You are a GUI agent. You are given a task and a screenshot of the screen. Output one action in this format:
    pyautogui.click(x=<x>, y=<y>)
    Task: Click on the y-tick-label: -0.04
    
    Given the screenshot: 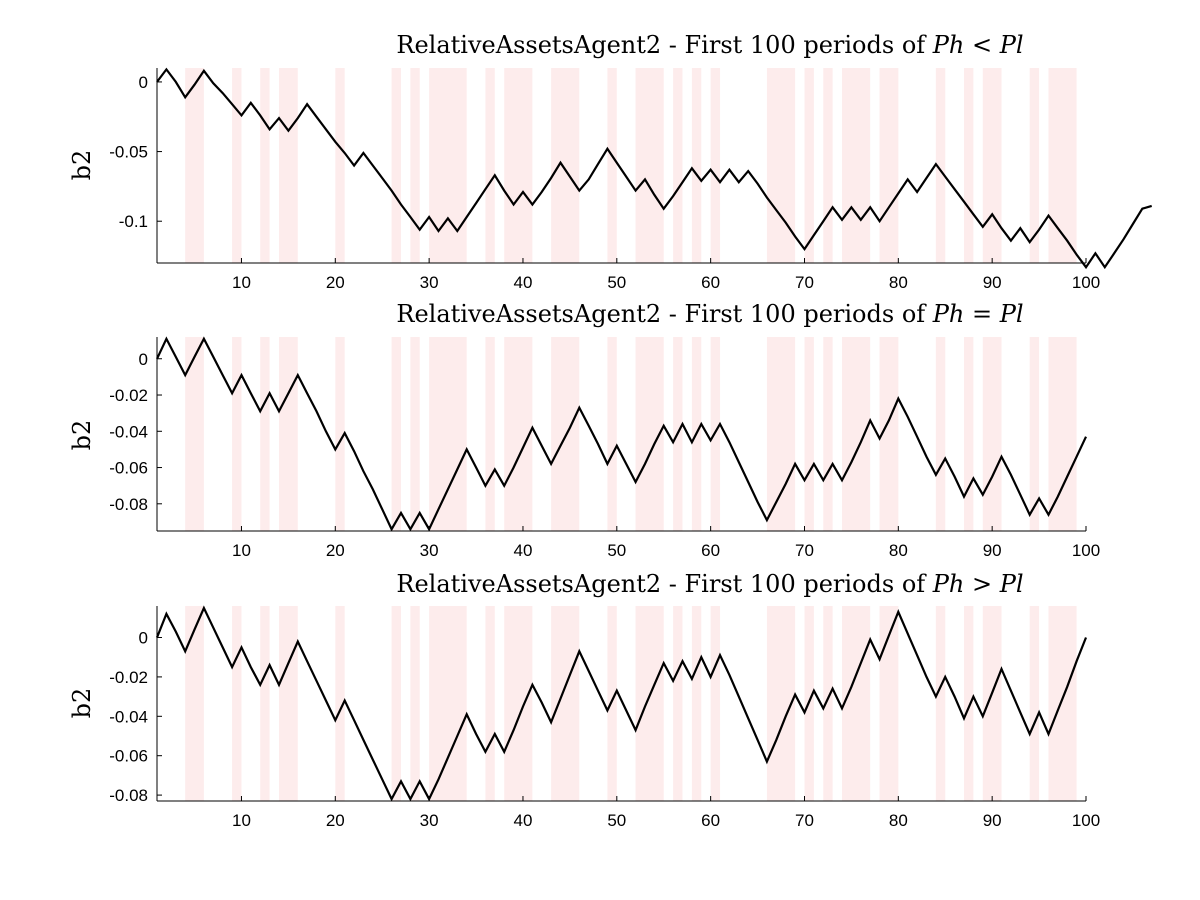 What is the action you would take?
    pyautogui.click(x=128, y=431)
    